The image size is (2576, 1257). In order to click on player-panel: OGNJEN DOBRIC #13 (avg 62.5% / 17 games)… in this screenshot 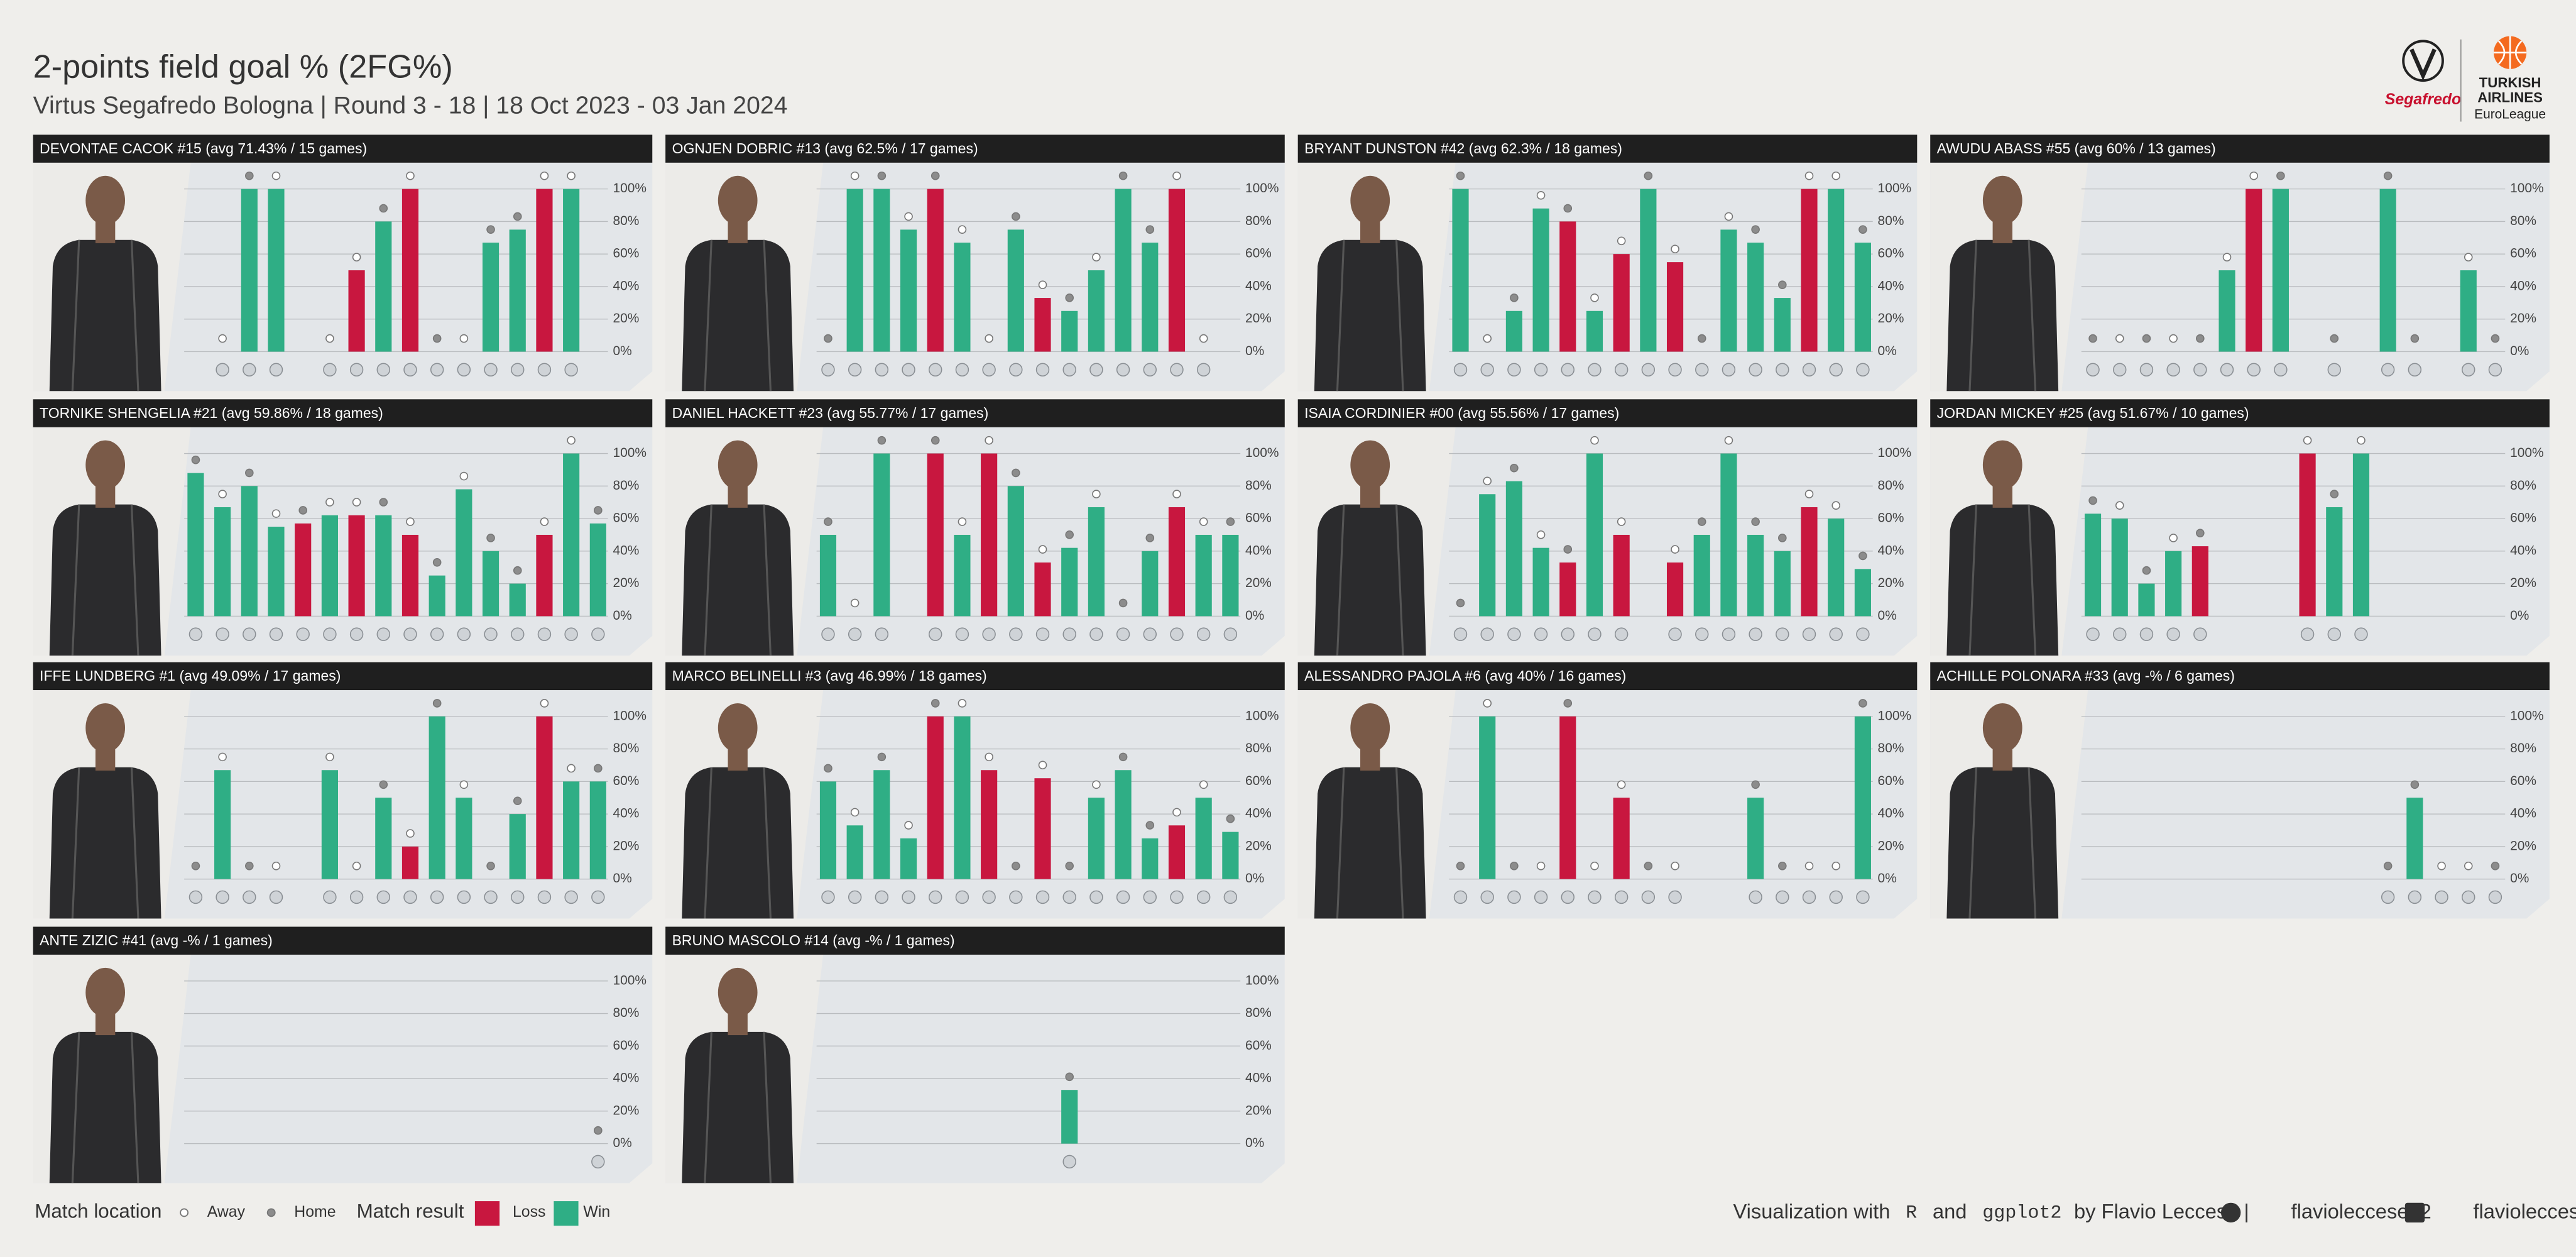, I will do `click(975, 263)`.